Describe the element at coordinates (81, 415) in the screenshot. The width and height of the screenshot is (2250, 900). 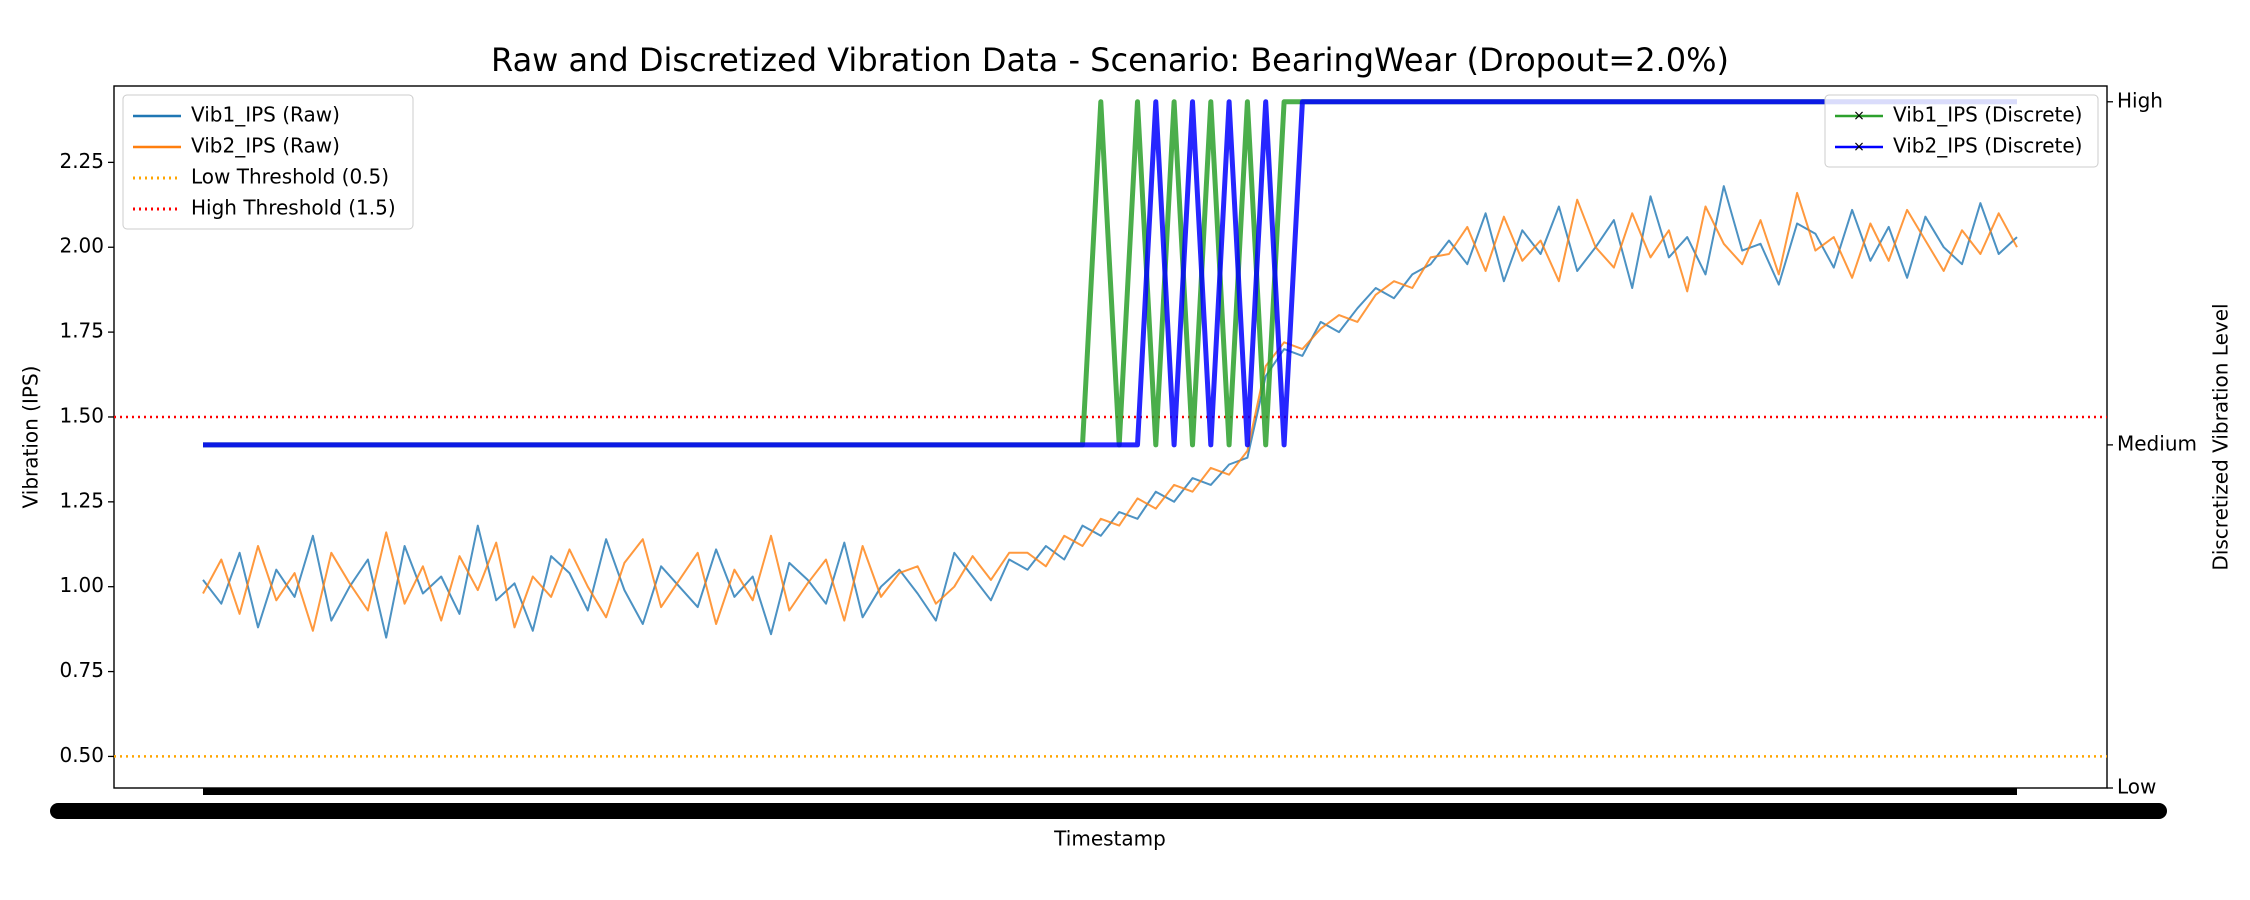
I see `y-tick-label: 1.50` at that location.